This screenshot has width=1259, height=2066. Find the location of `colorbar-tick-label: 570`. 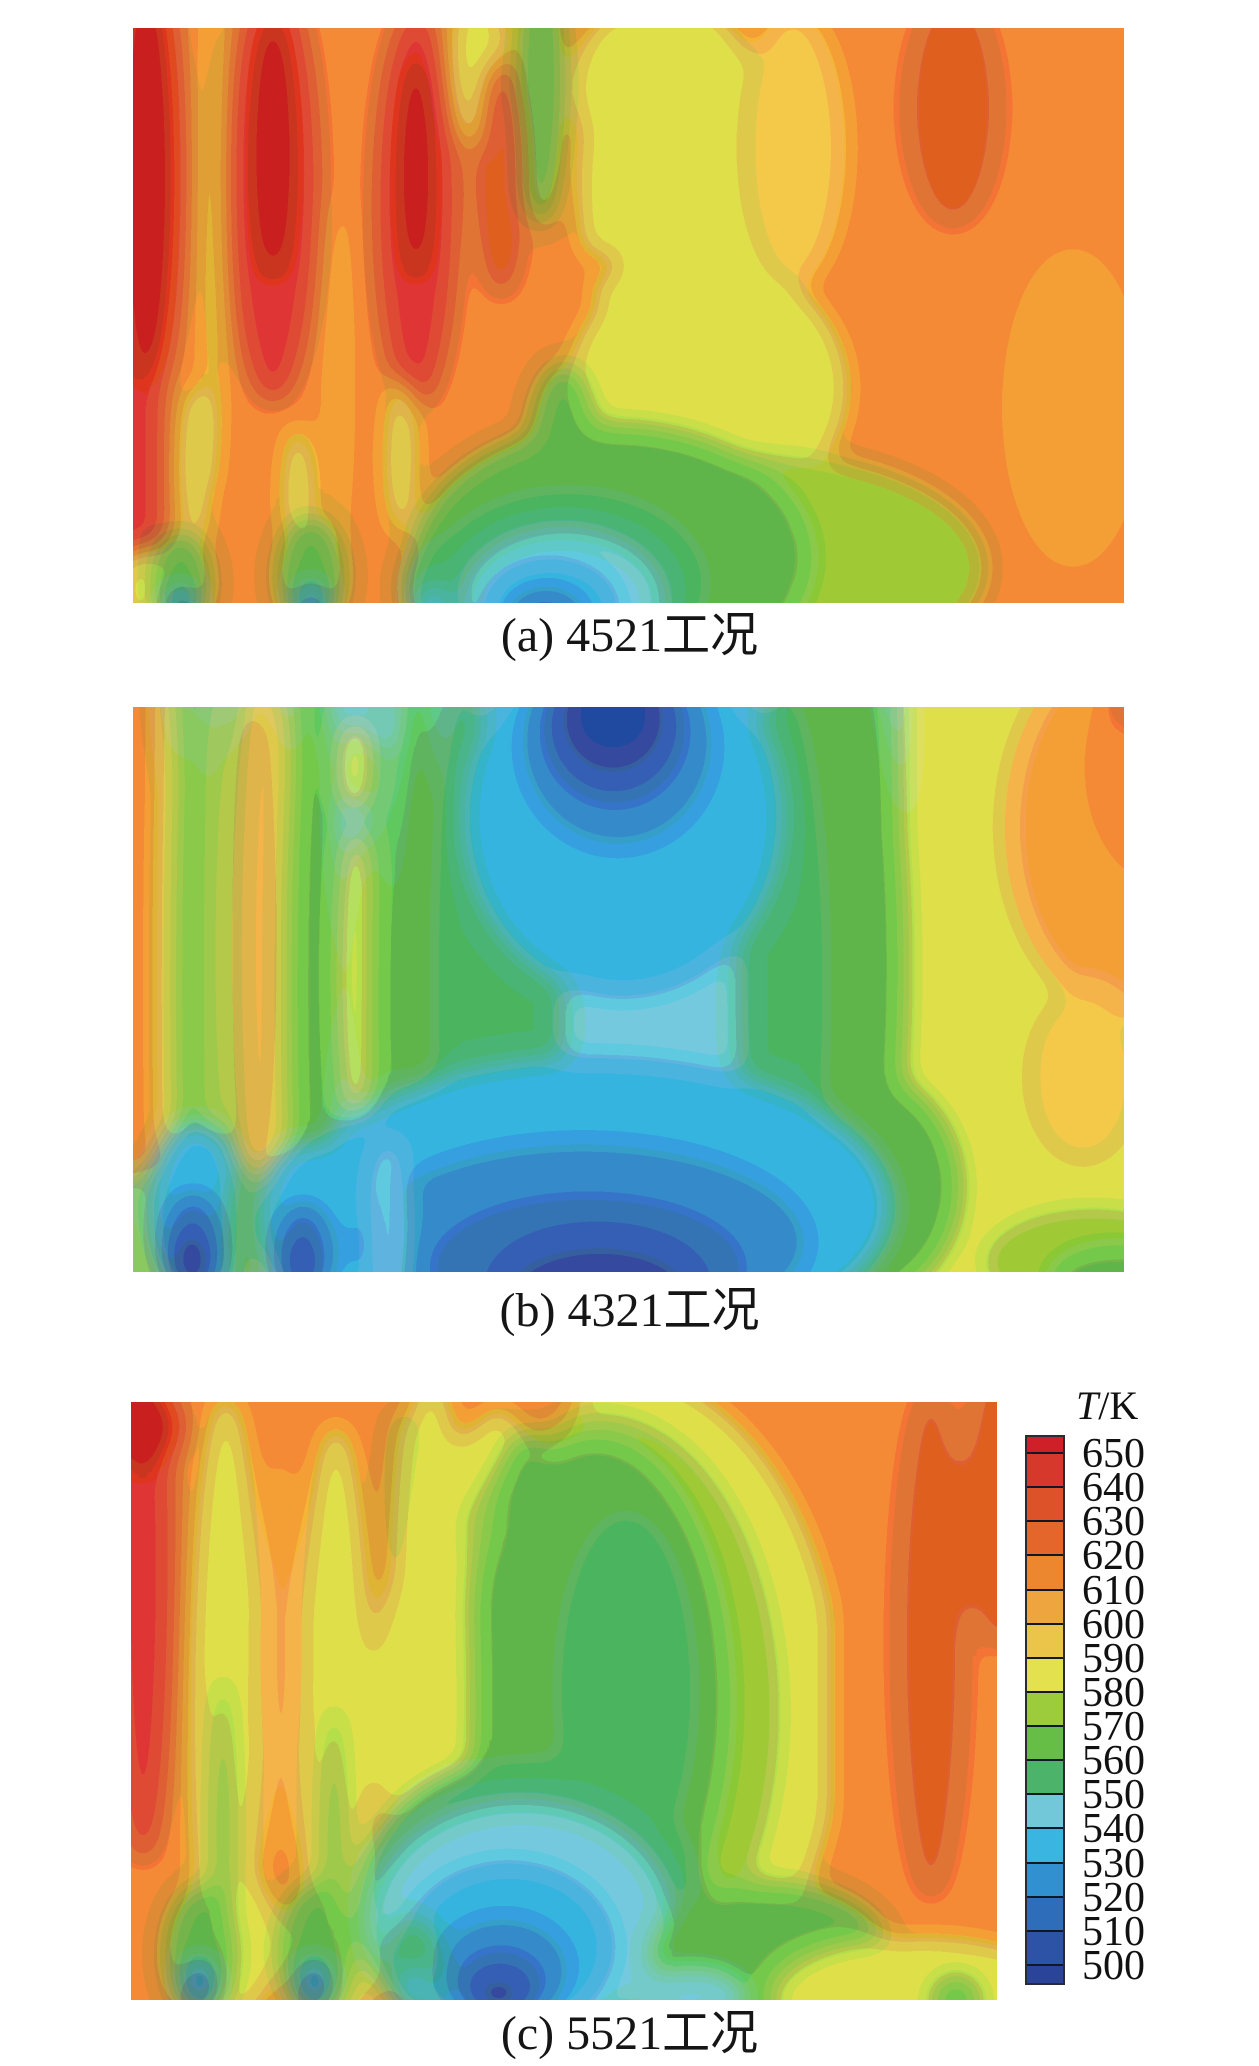

colorbar-tick-label: 570 is located at coordinates (1113, 1727).